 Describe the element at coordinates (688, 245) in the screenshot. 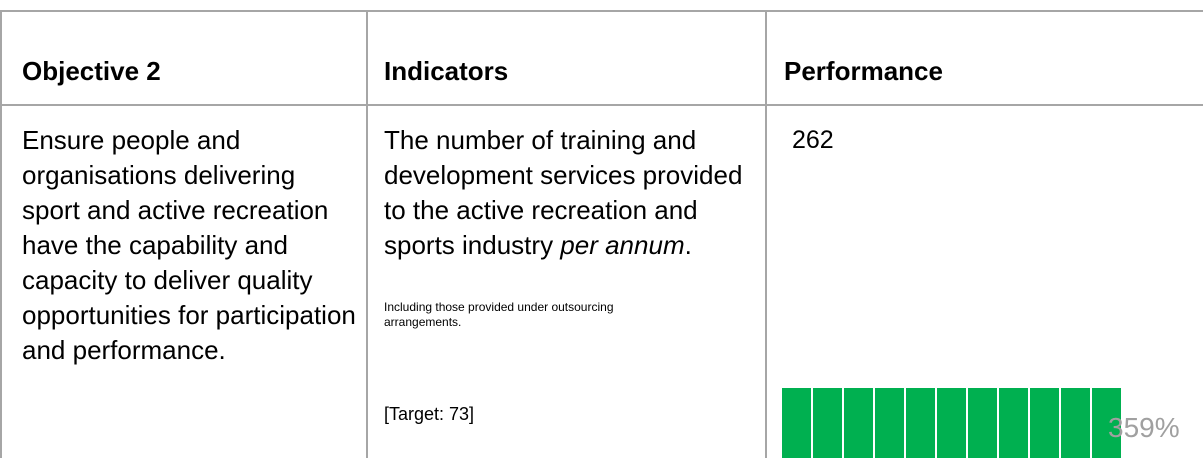

I see `indicator-end: .` at that location.